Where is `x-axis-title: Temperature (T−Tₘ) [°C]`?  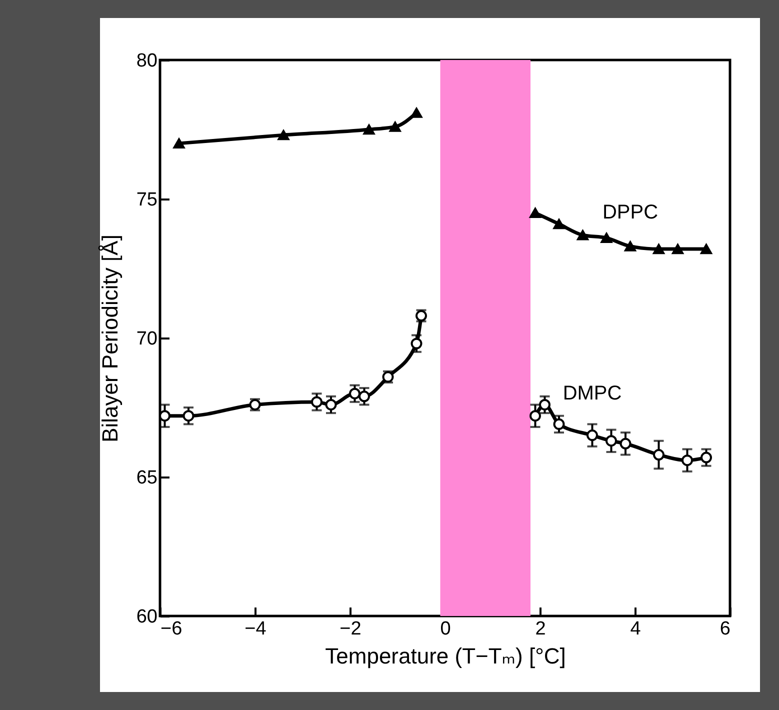 x-axis-title: Temperature (T−Tₘ) [°C] is located at coordinates (445, 656).